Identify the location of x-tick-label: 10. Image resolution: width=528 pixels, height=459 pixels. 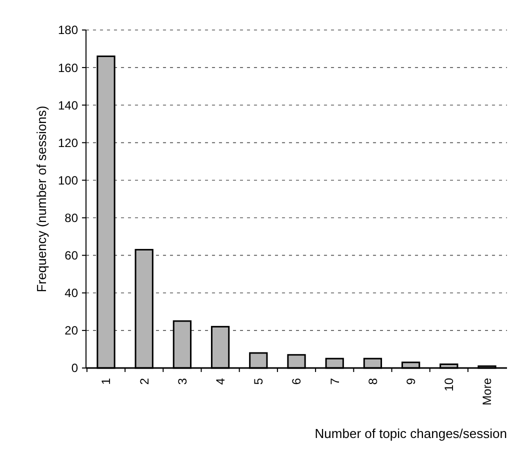
(449, 385).